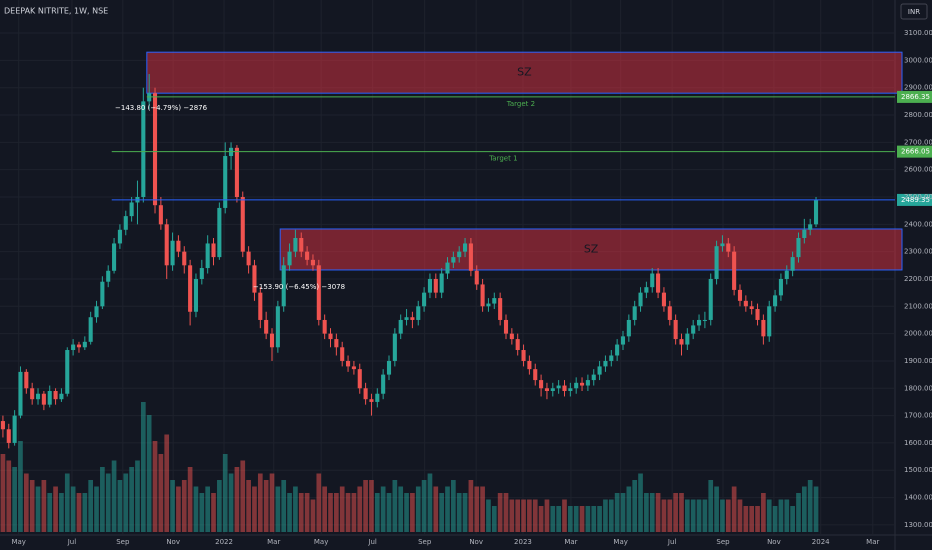  I want to click on x-tick-label: Mar, so click(570, 542).